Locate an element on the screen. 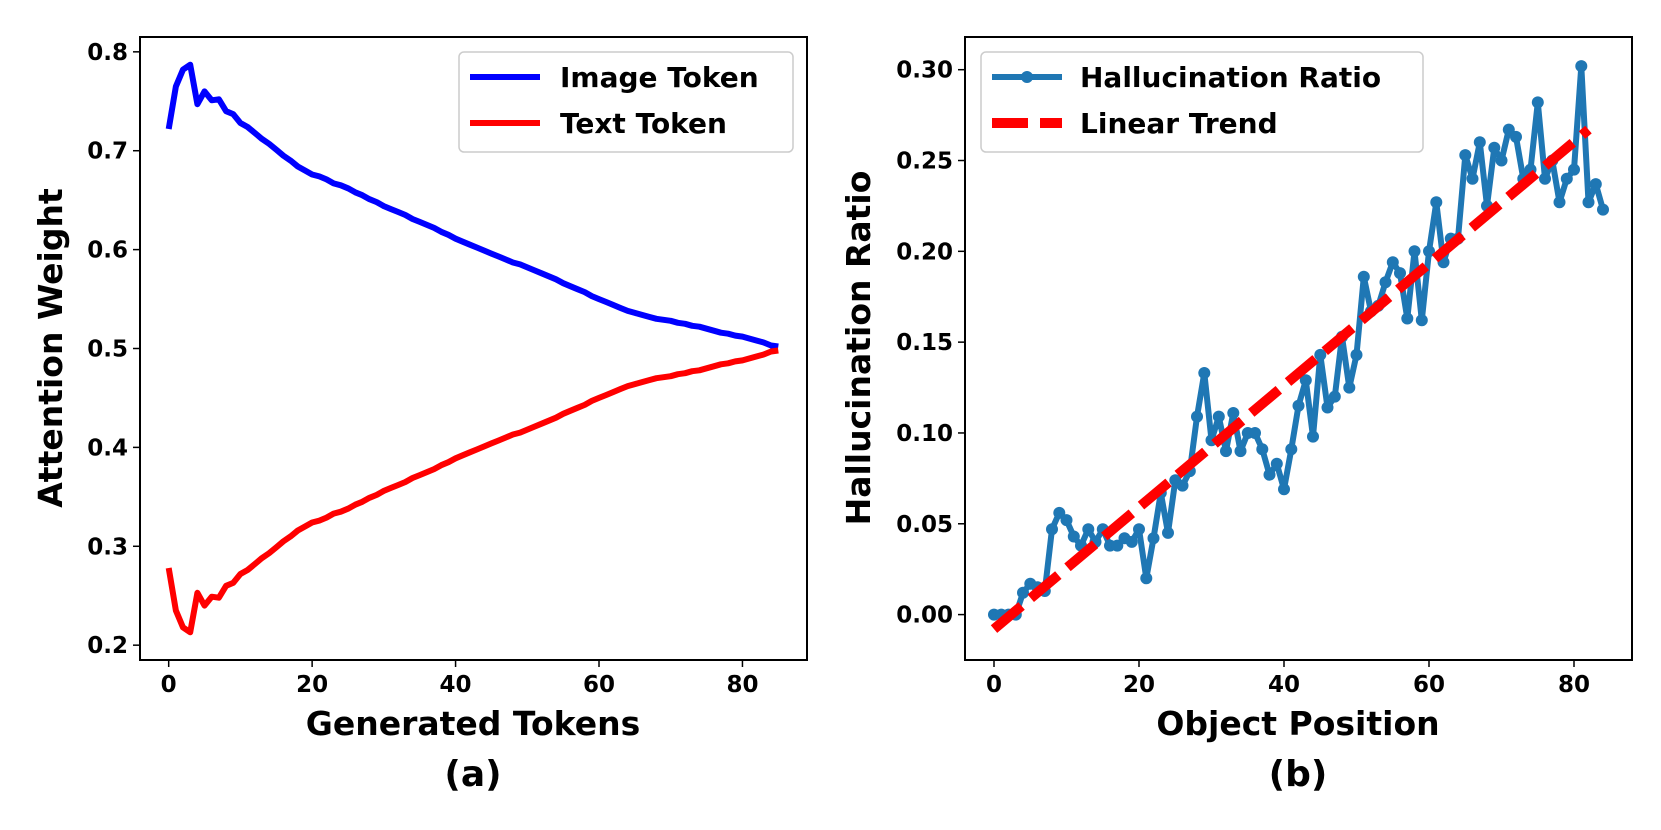 Image resolution: width=1661 pixels, height=830 pixels. y-tick-label: 0.05 is located at coordinates (924, 525).